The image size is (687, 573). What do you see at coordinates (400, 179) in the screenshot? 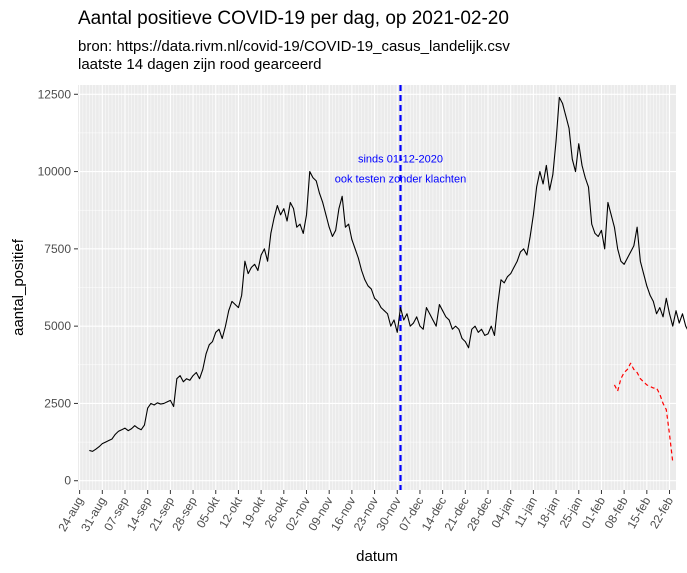
I see `annotation-line-2: ook testen zonder klachten` at bounding box center [400, 179].